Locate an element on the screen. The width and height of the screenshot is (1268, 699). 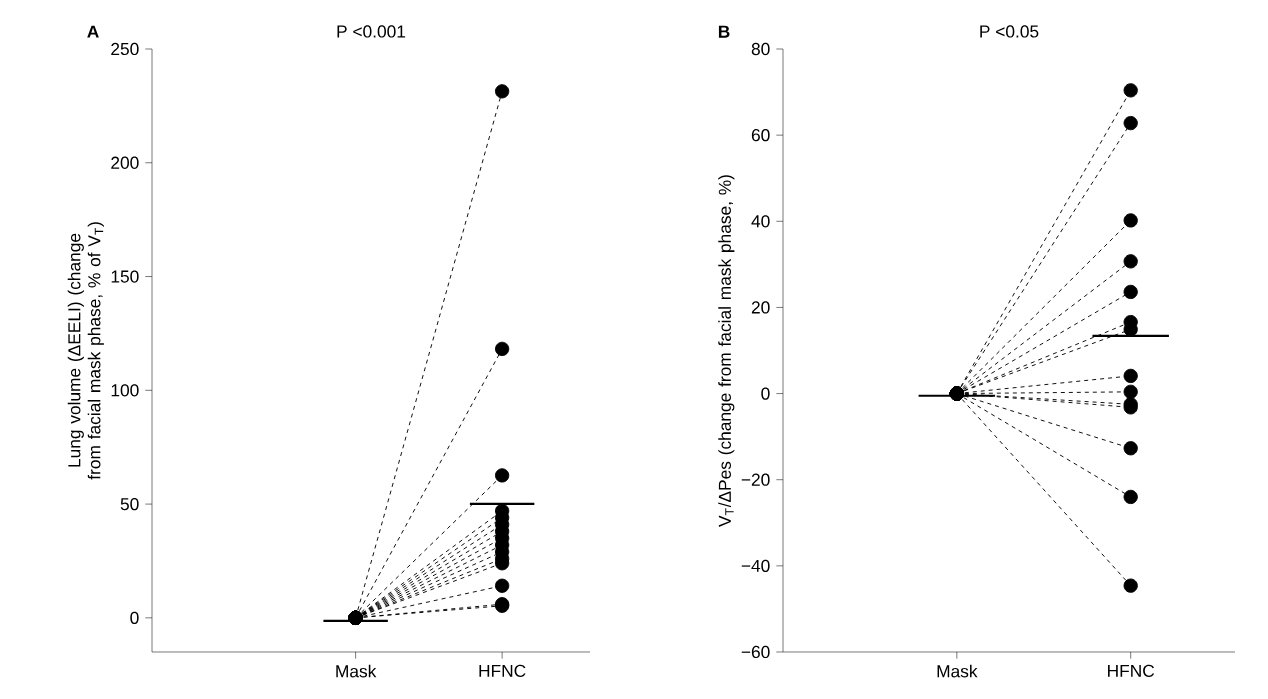
y-tick-label: 40 is located at coordinates (760, 221).